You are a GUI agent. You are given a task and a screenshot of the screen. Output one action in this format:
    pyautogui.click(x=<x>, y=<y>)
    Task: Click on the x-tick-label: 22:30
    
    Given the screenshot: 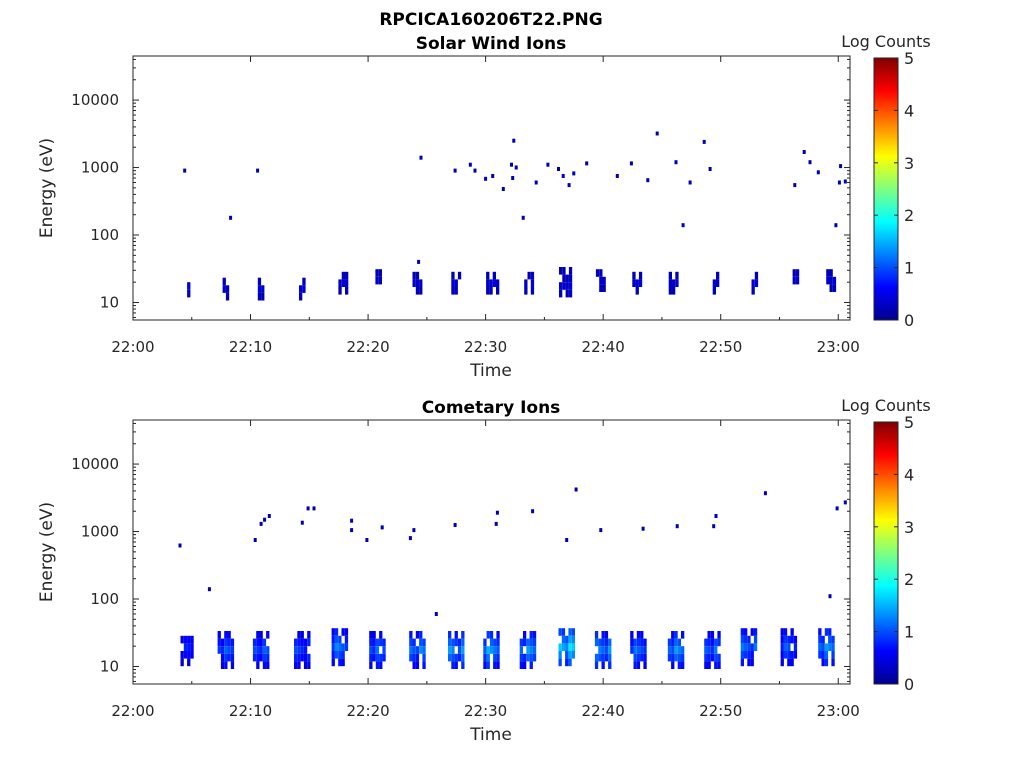 What is the action you would take?
    pyautogui.click(x=485, y=347)
    